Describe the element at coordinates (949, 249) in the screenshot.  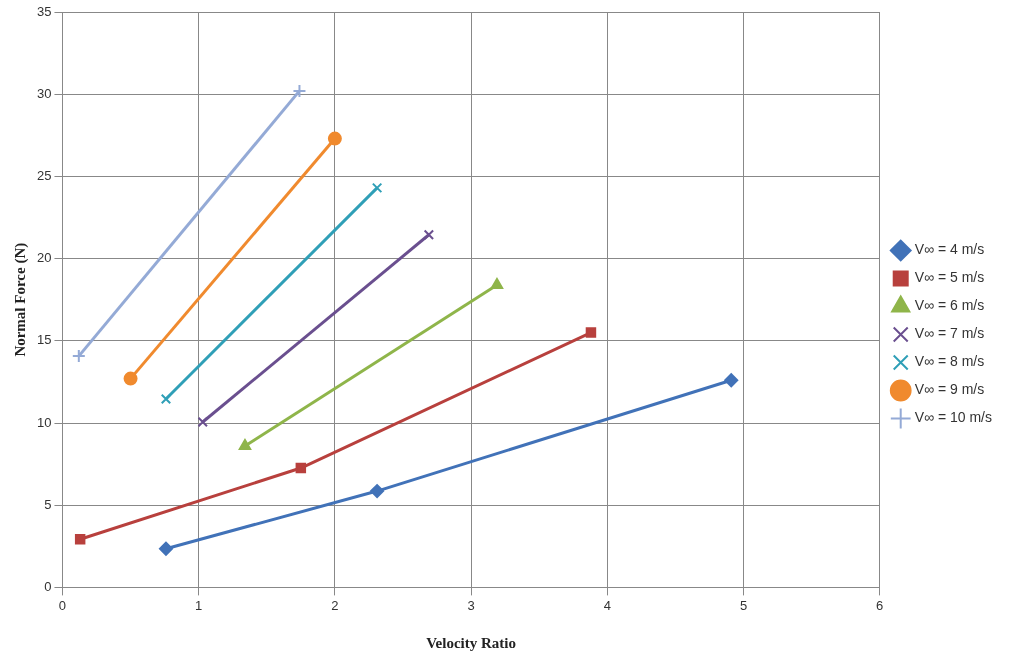
I see `legend-label: V∞ = 4 m/s` at that location.